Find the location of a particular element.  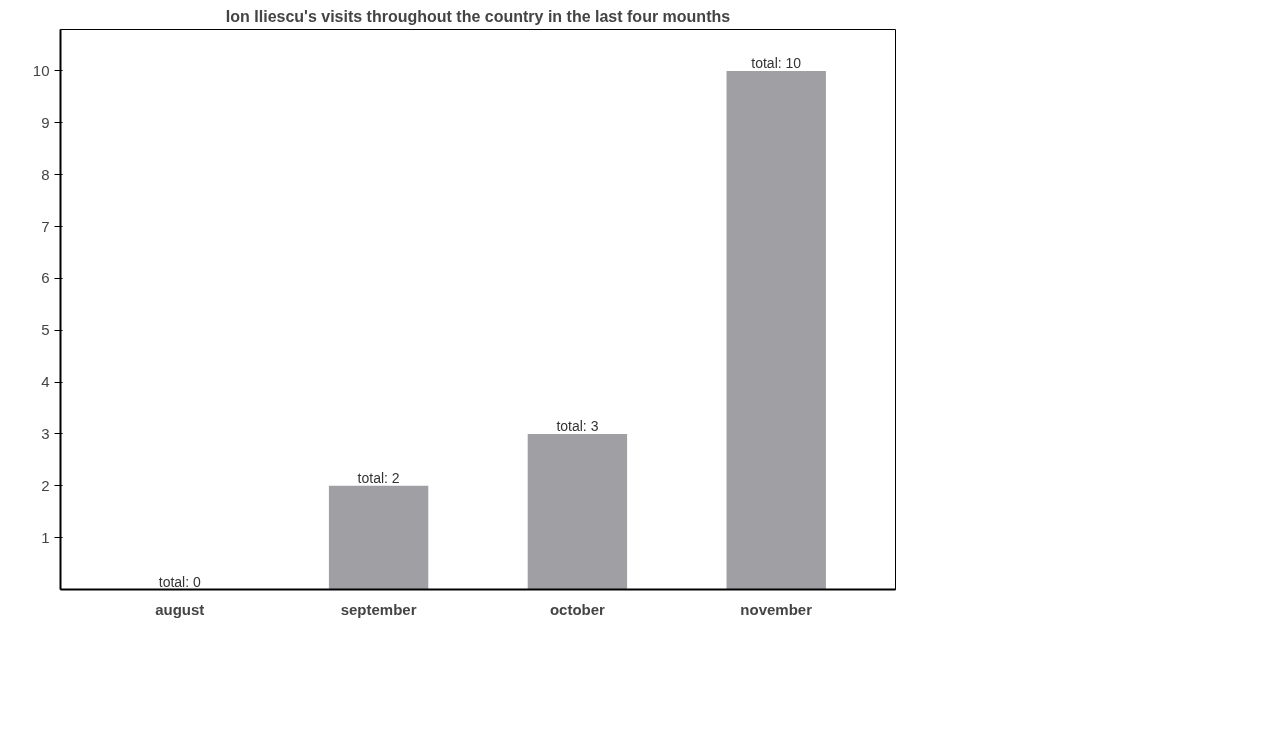

data-label: total: 3 is located at coordinates (577, 425).